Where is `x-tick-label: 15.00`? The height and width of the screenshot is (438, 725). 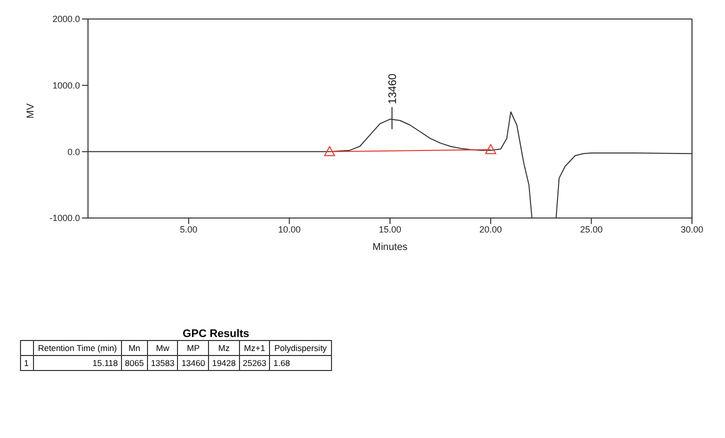 x-tick-label: 15.00 is located at coordinates (390, 229).